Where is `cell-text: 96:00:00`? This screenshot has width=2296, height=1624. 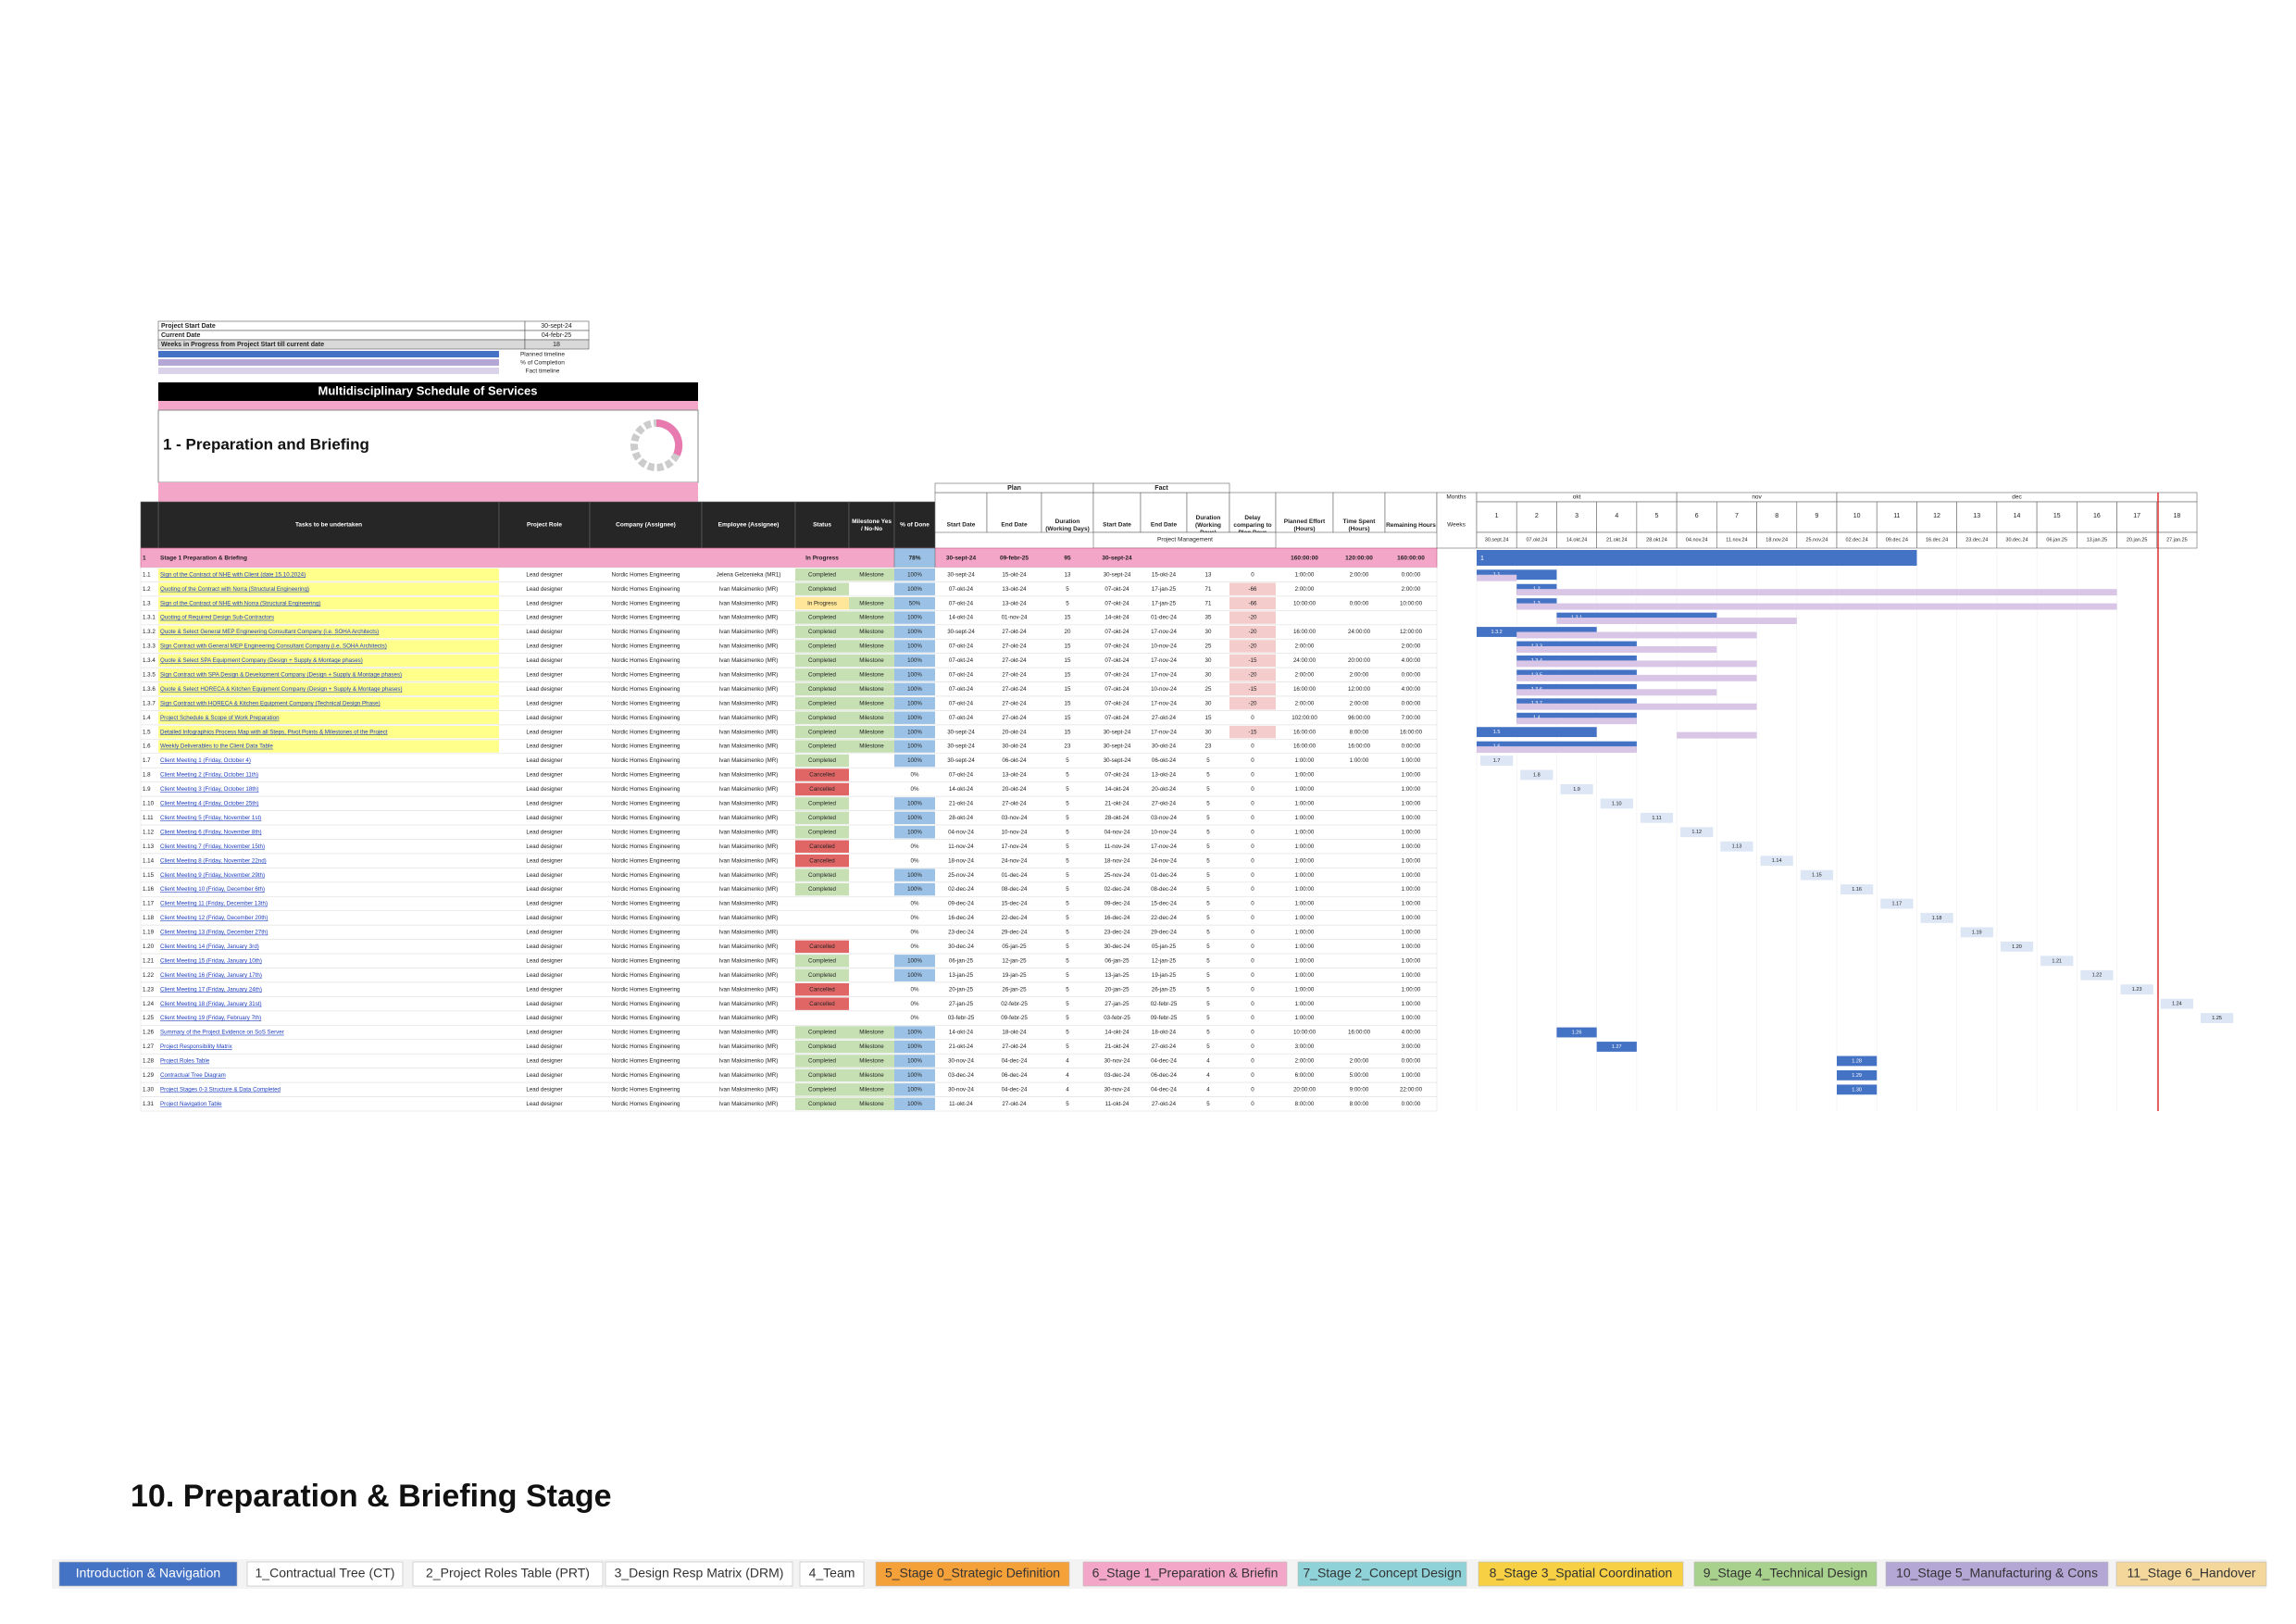 cell-text: 96:00:00 is located at coordinates (1359, 718).